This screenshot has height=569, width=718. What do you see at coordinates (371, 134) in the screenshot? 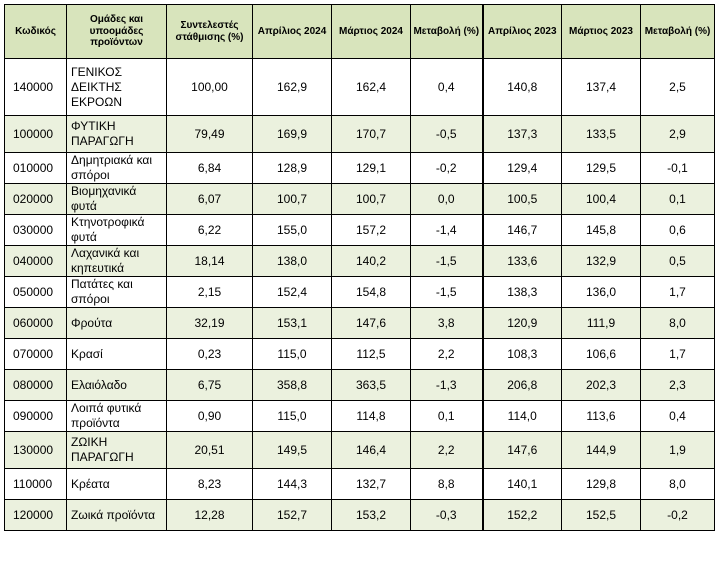
I see `cell-mar-2024: 170,7` at bounding box center [371, 134].